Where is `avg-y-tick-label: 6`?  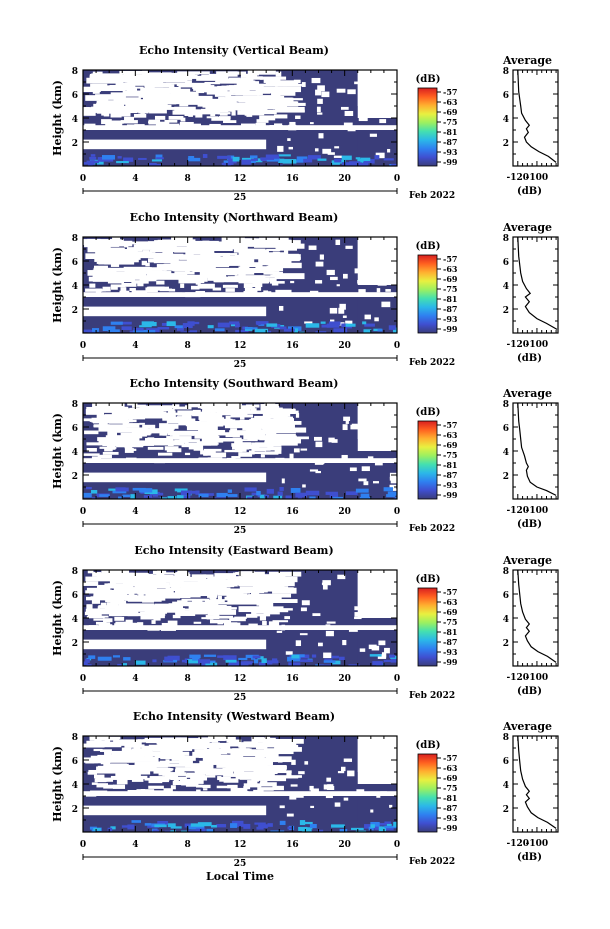
avg-y-tick-label: 6 is located at coordinates (506, 429).